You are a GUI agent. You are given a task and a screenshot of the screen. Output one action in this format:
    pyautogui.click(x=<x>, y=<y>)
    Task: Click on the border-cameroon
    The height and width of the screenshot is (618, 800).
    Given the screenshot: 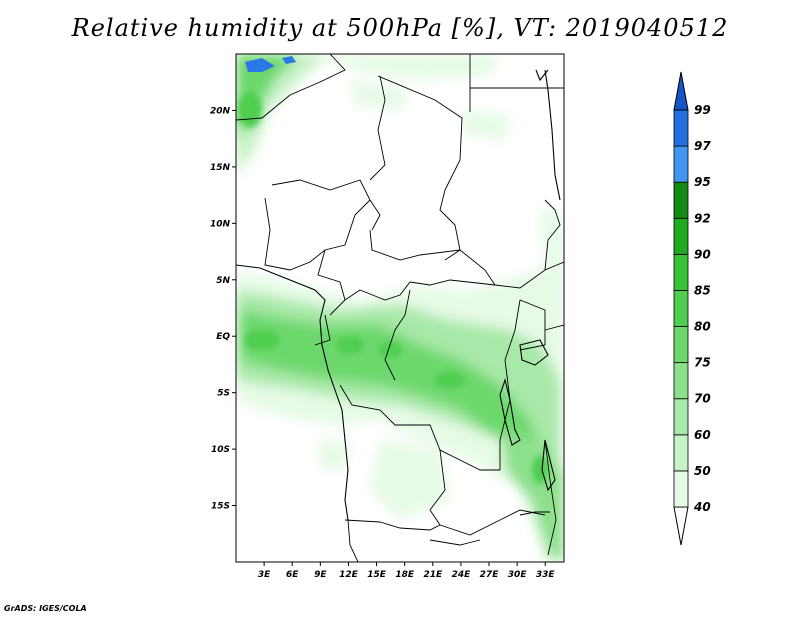 What is the action you would take?
    pyautogui.click(x=331, y=282)
    